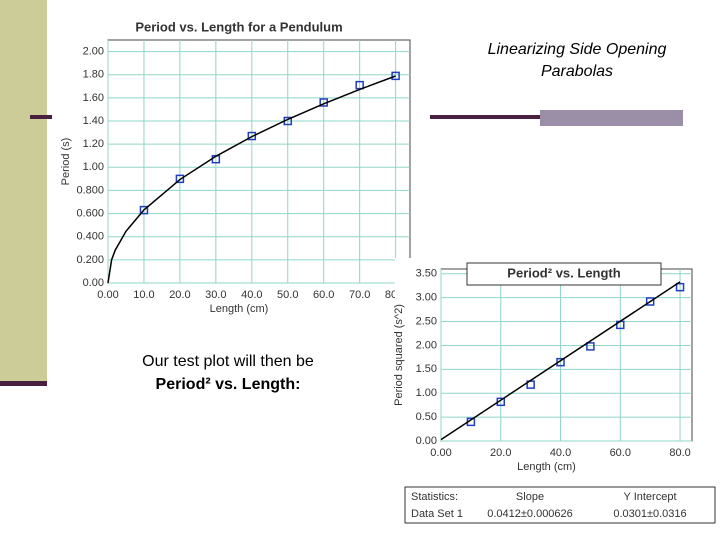  I want to click on side-bar-rule, so click(23, 383).